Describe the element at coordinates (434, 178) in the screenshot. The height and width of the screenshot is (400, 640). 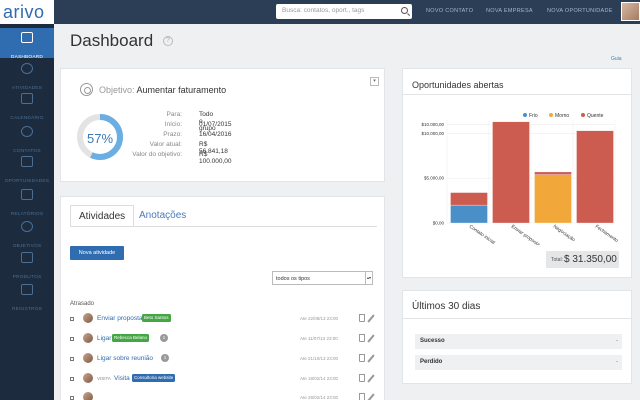
I see `y-tick-label: $5.000,00` at that location.